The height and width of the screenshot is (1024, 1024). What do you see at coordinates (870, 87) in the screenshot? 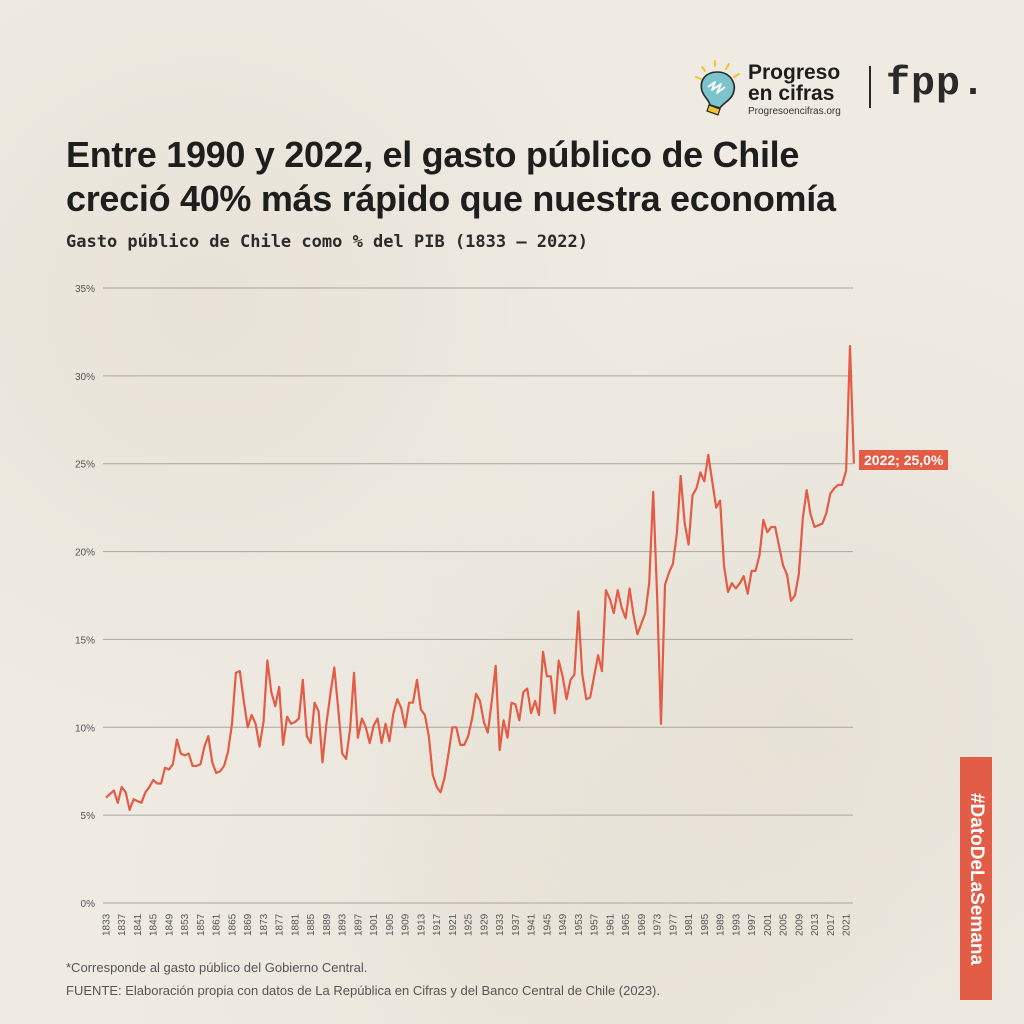
I see `logo-divider` at bounding box center [870, 87].